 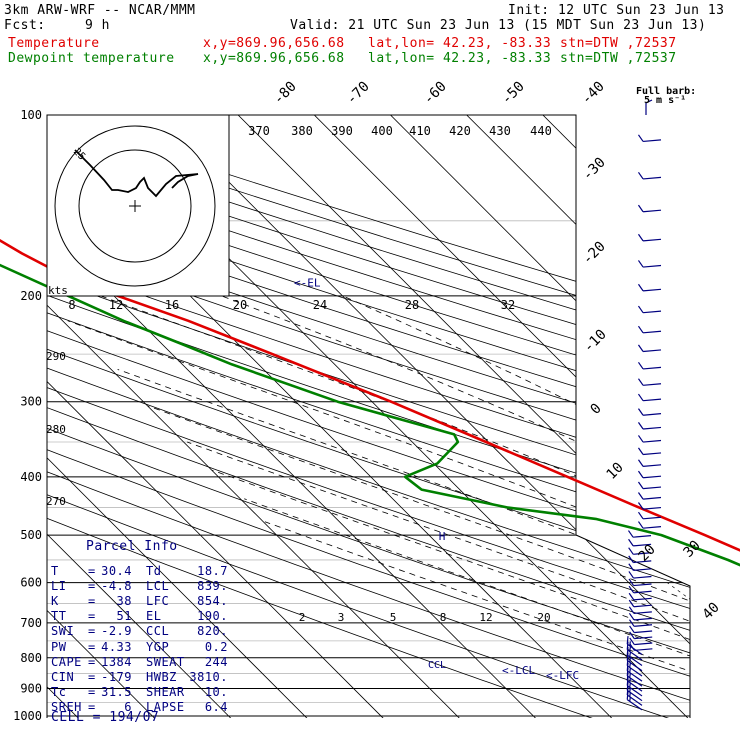 I want to click on mixing-ratio-label-20: 20, so click(x=543, y=617).